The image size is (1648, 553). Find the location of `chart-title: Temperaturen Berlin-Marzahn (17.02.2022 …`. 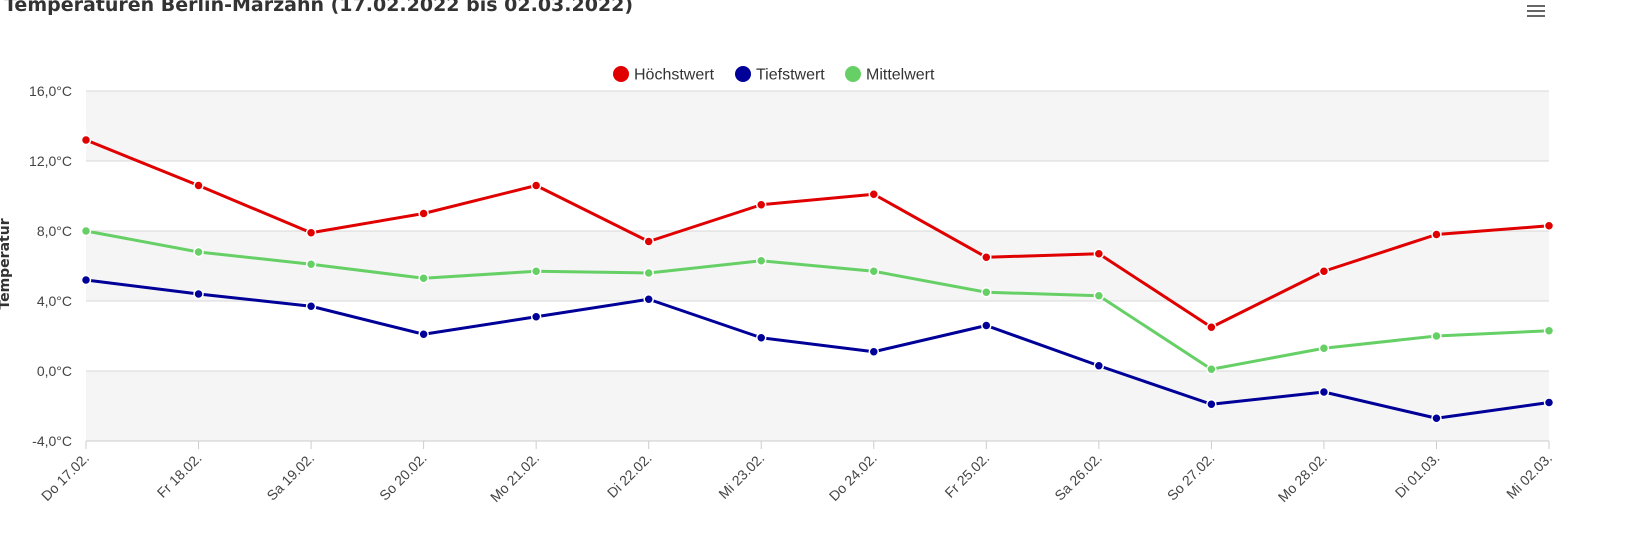

chart-title: Temperaturen Berlin-Marzahn (17.02.2022 … is located at coordinates (319, 8).